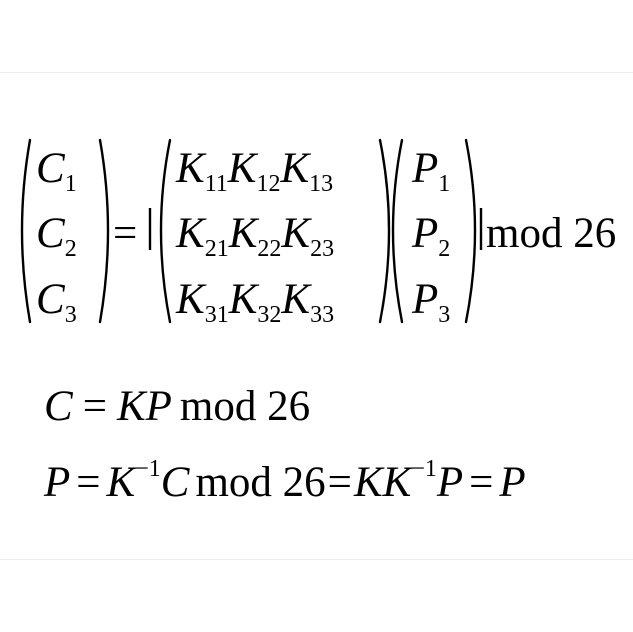  What do you see at coordinates (56, 236) in the screenshot?
I see `lhs-c2: C2` at bounding box center [56, 236].